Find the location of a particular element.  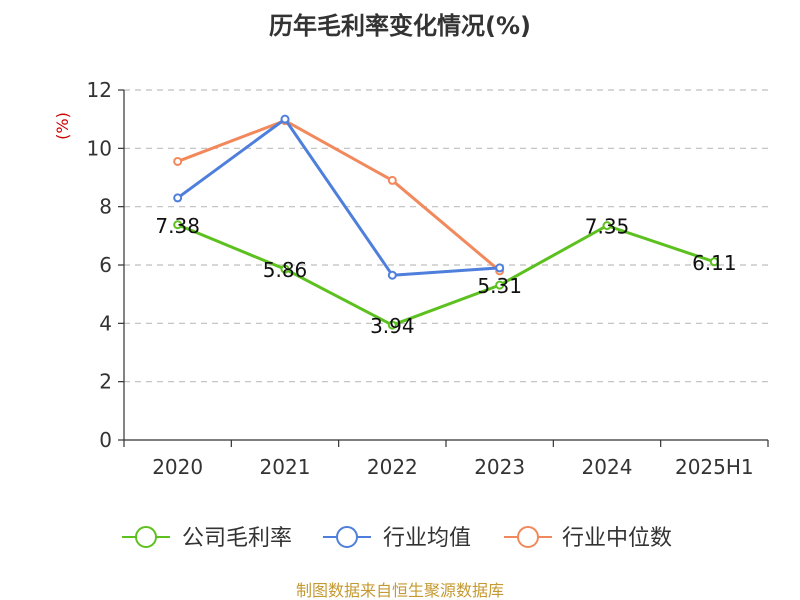

legend-label-1: 公司毛利率 is located at coordinates (237, 538).